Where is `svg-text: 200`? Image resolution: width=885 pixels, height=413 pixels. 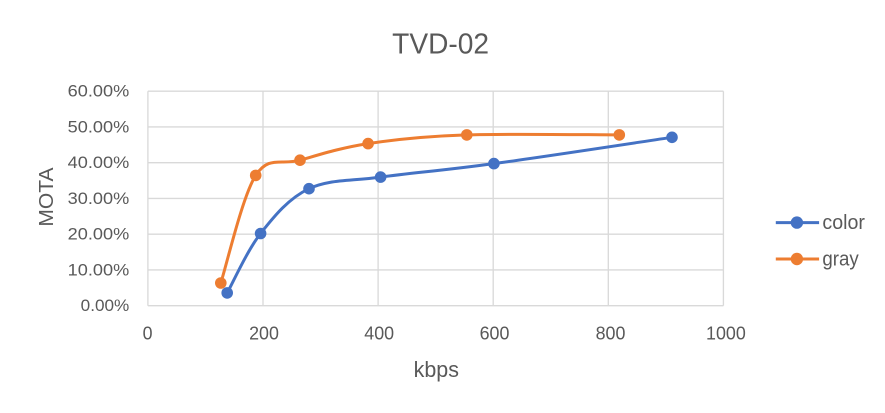 svg-text: 200 is located at coordinates (264, 334).